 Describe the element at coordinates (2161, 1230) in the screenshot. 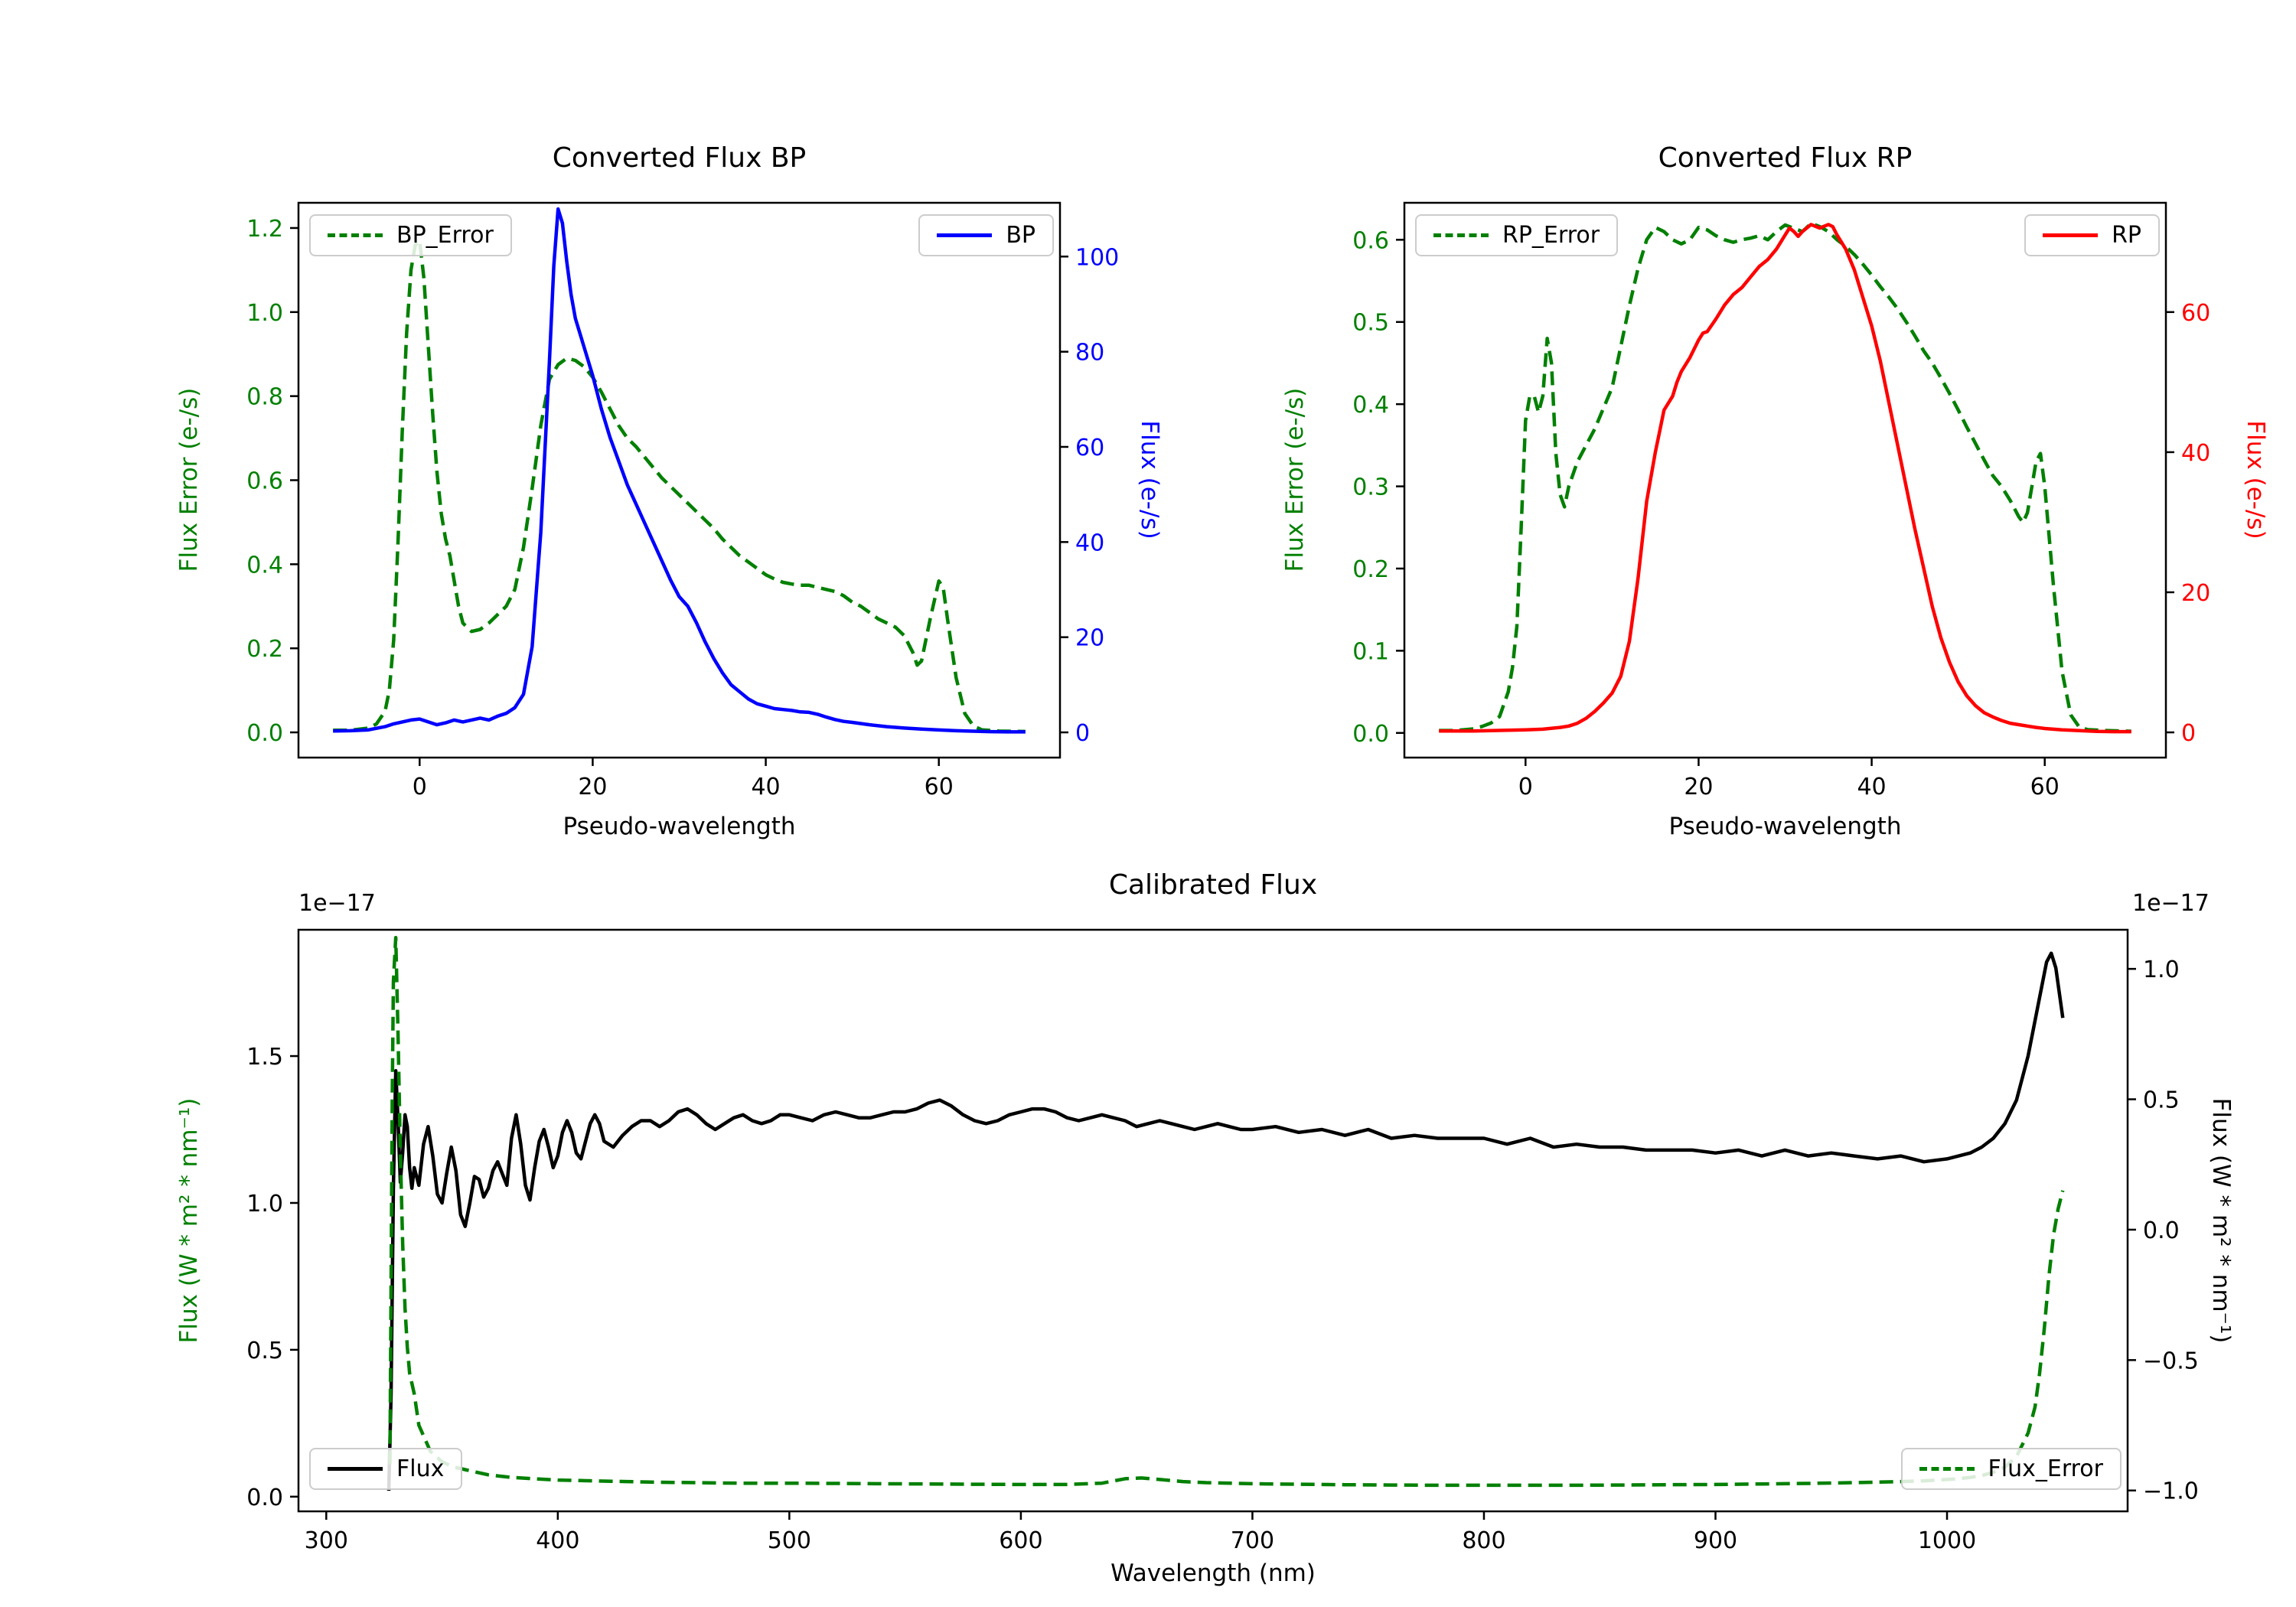

I see `y-tick-label-right: 0.0` at that location.